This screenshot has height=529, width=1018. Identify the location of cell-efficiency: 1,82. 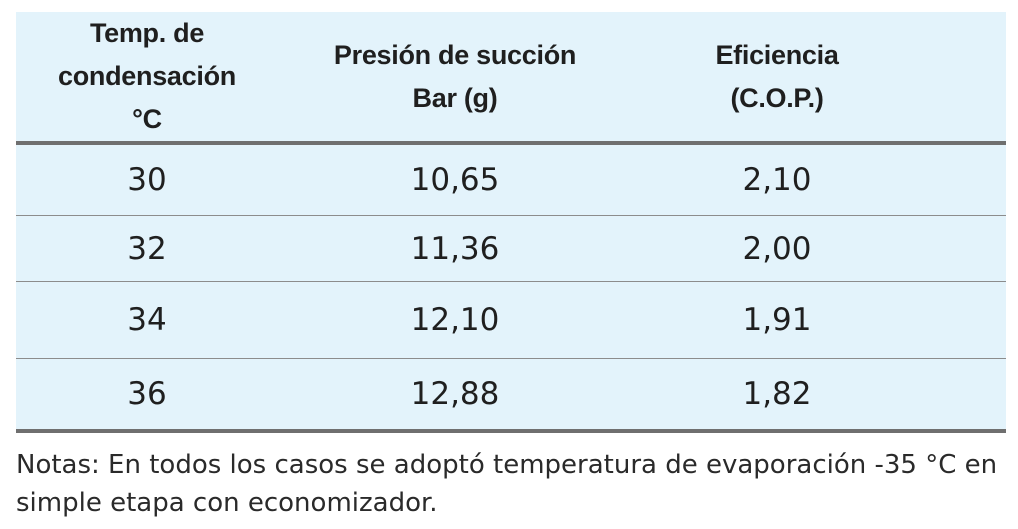
(813, 395).